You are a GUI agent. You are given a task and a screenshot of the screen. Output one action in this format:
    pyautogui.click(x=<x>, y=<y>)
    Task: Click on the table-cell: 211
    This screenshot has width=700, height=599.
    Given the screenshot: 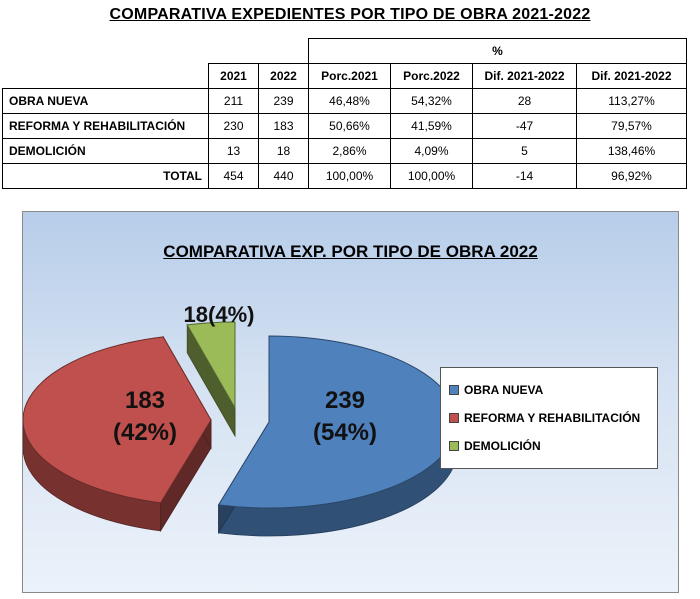 What is the action you would take?
    pyautogui.click(x=233, y=101)
    